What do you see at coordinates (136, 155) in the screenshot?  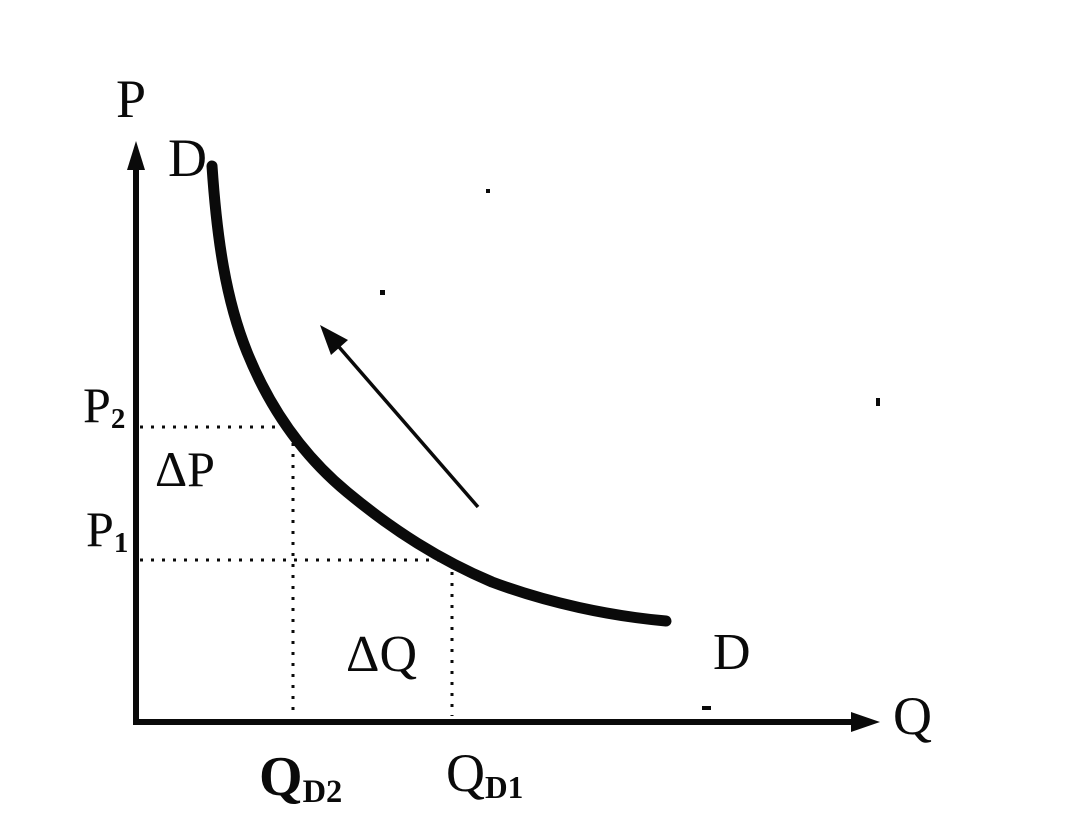 I see `y-axis-arrow-up-icon` at bounding box center [136, 155].